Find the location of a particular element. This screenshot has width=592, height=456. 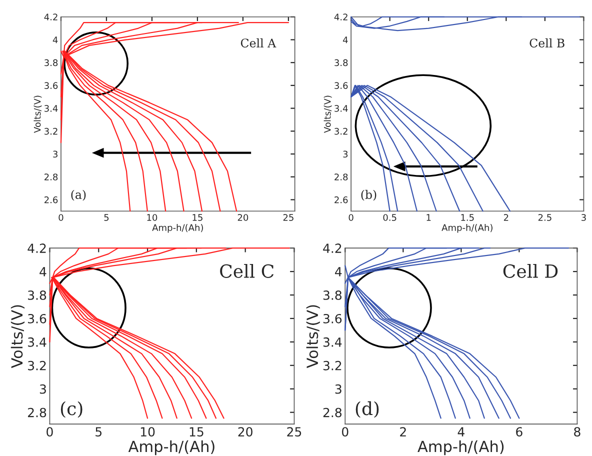

x-tick-label: 0.5 is located at coordinates (389, 217).